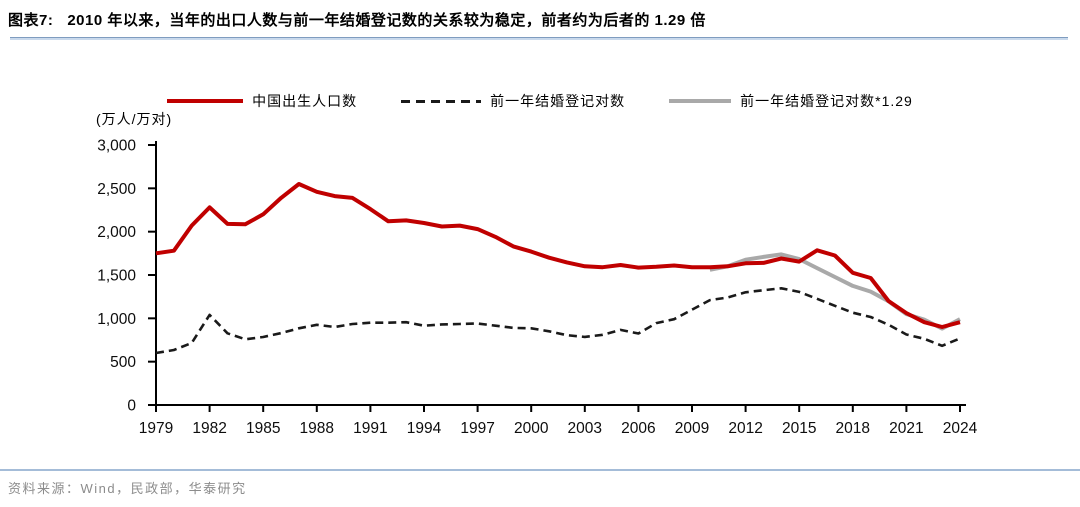 This screenshot has width=1080, height=507. What do you see at coordinates (558, 101) in the screenshot?
I see `legend-label-marriages: 前一年结婚登记对数` at bounding box center [558, 101].